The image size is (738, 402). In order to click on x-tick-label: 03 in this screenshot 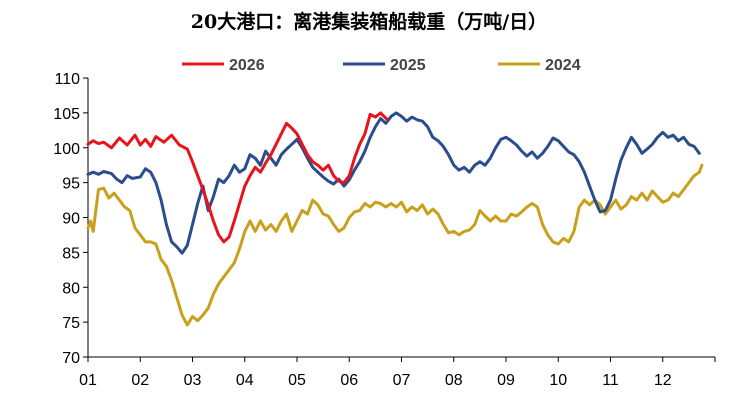, I will do `click(193, 380)`.